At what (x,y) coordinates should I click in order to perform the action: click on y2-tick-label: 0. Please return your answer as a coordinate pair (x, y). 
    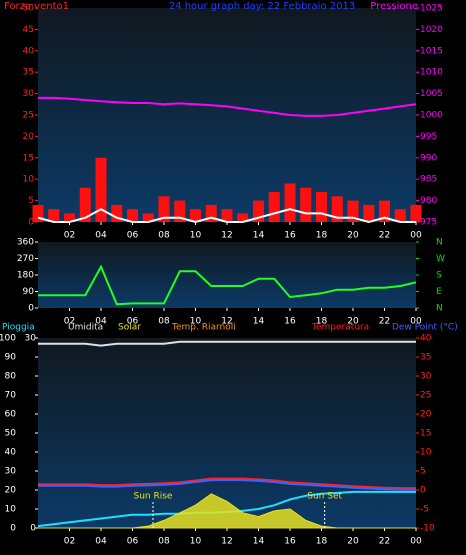
    Looking at the image, I should click on (423, 491).